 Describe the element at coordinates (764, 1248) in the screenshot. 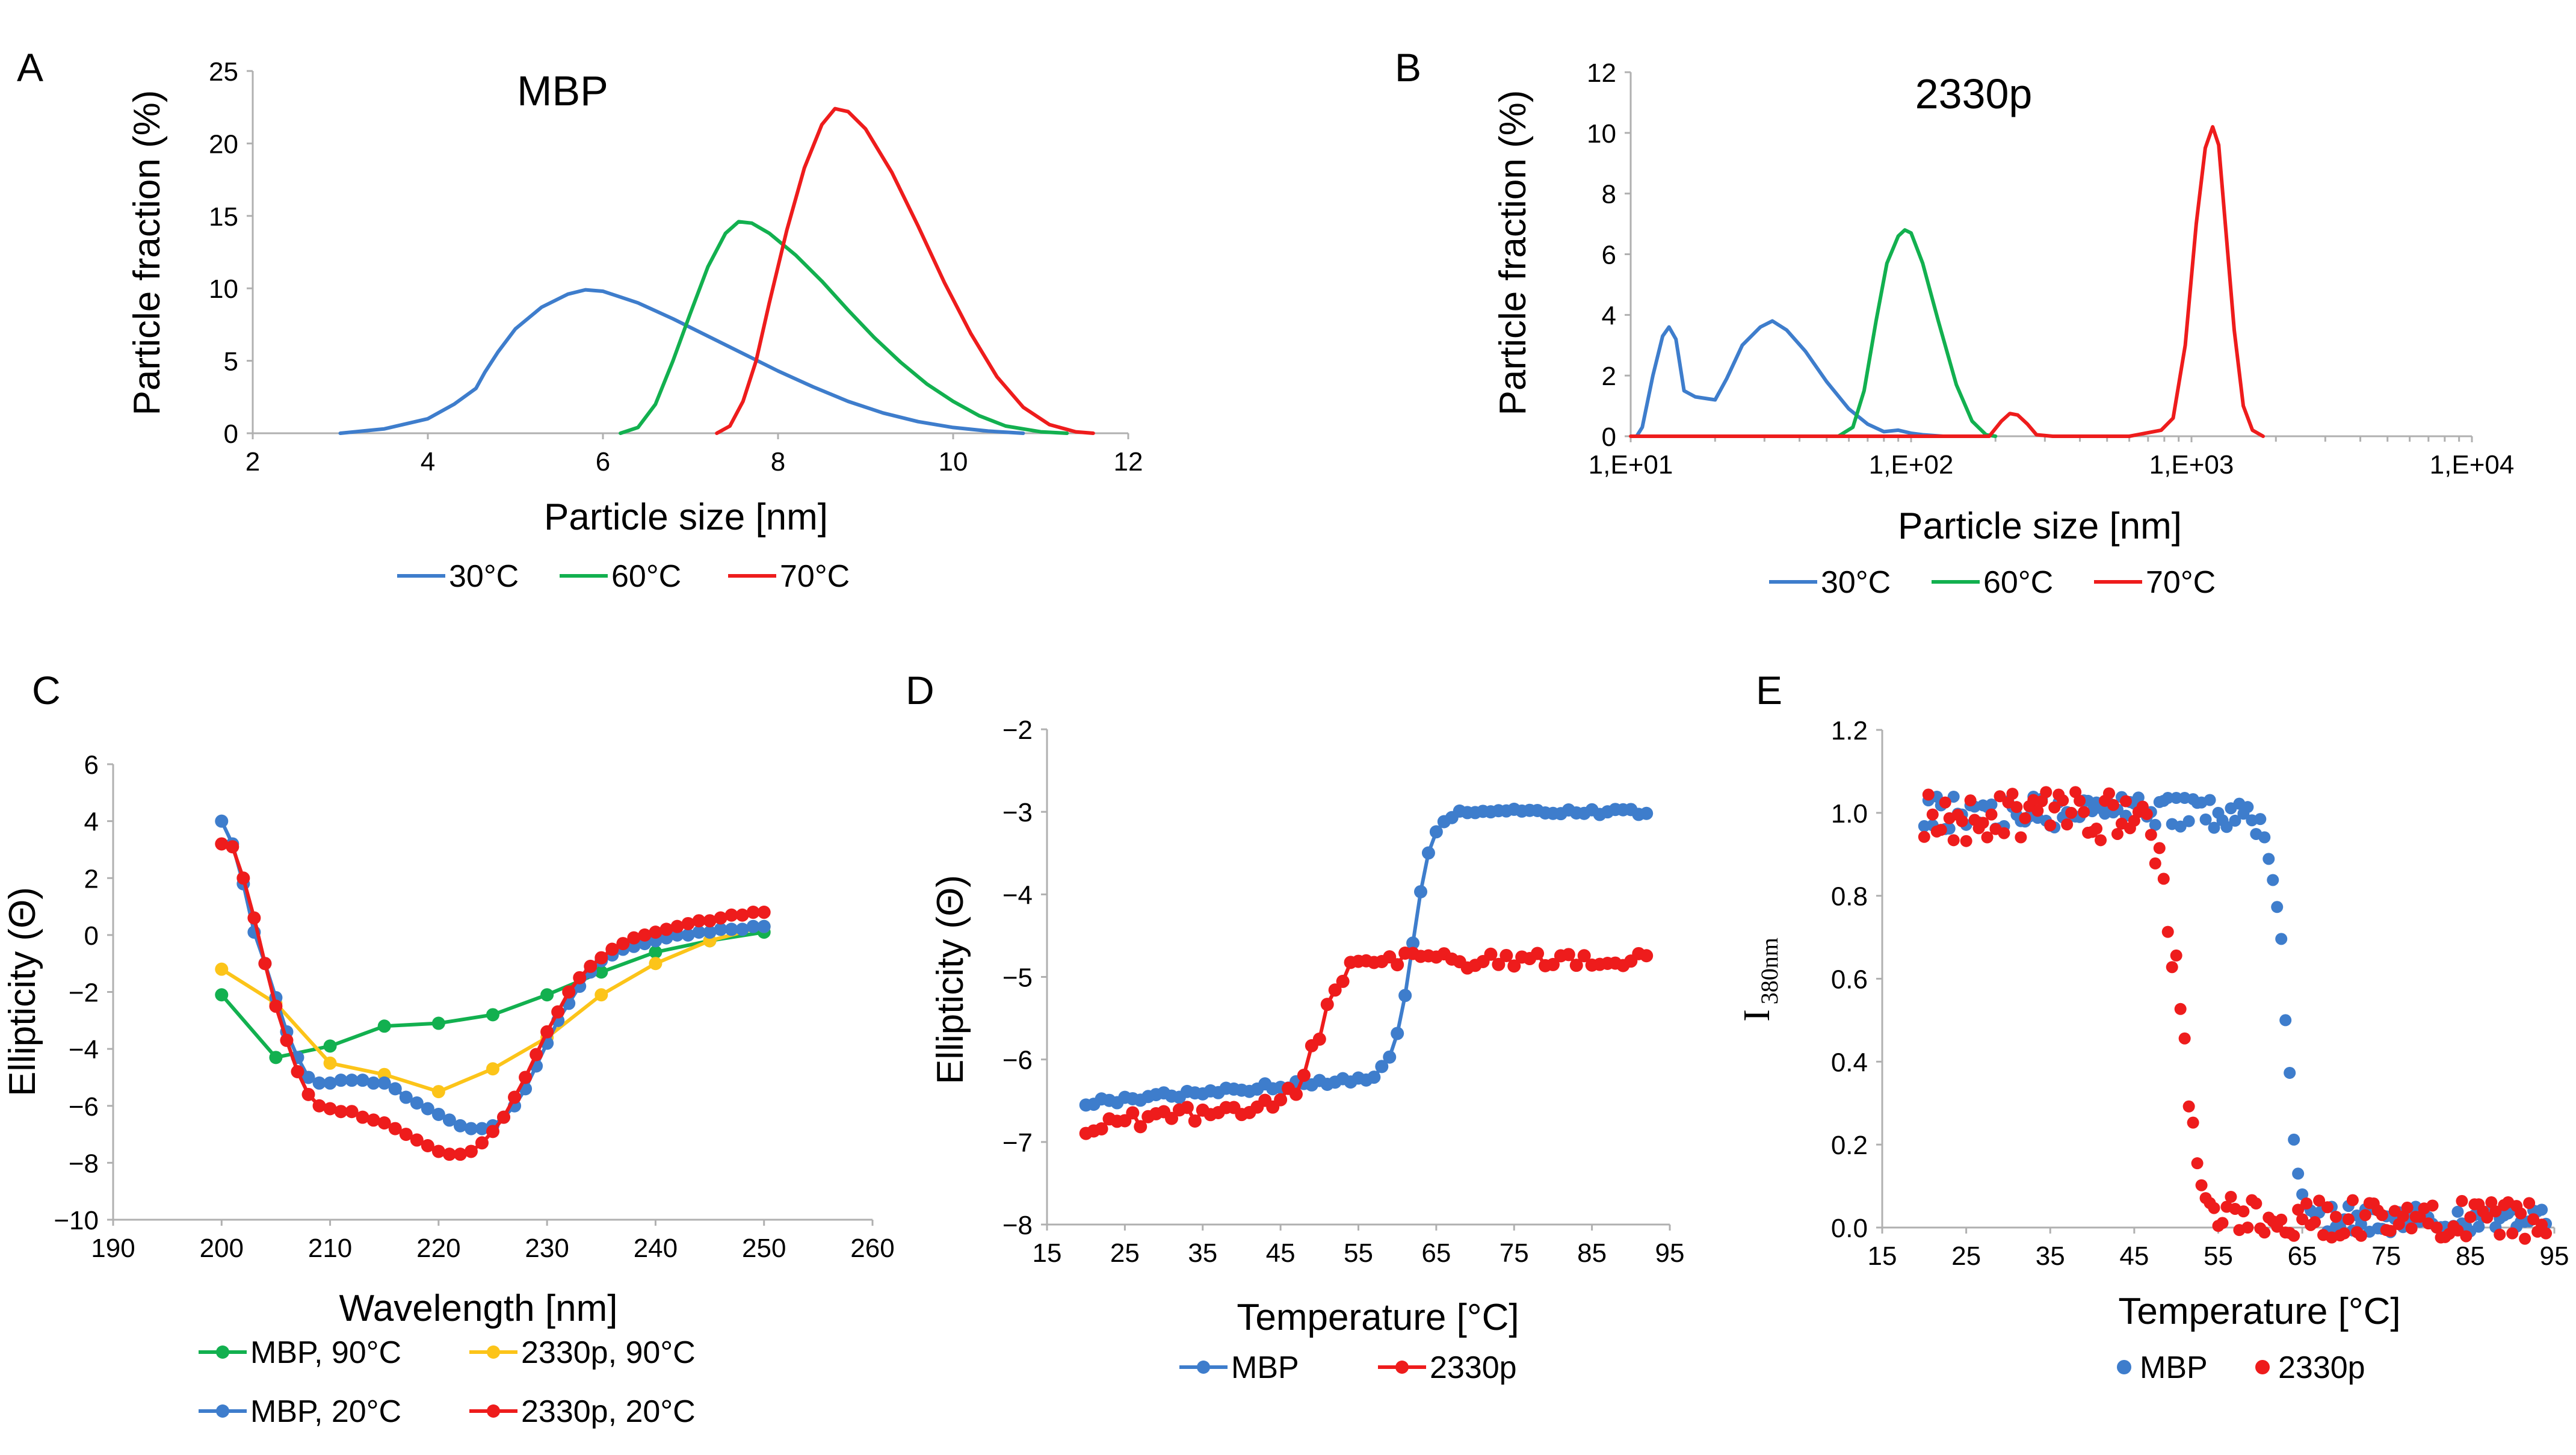

I see `x-tick-label: 250` at that location.